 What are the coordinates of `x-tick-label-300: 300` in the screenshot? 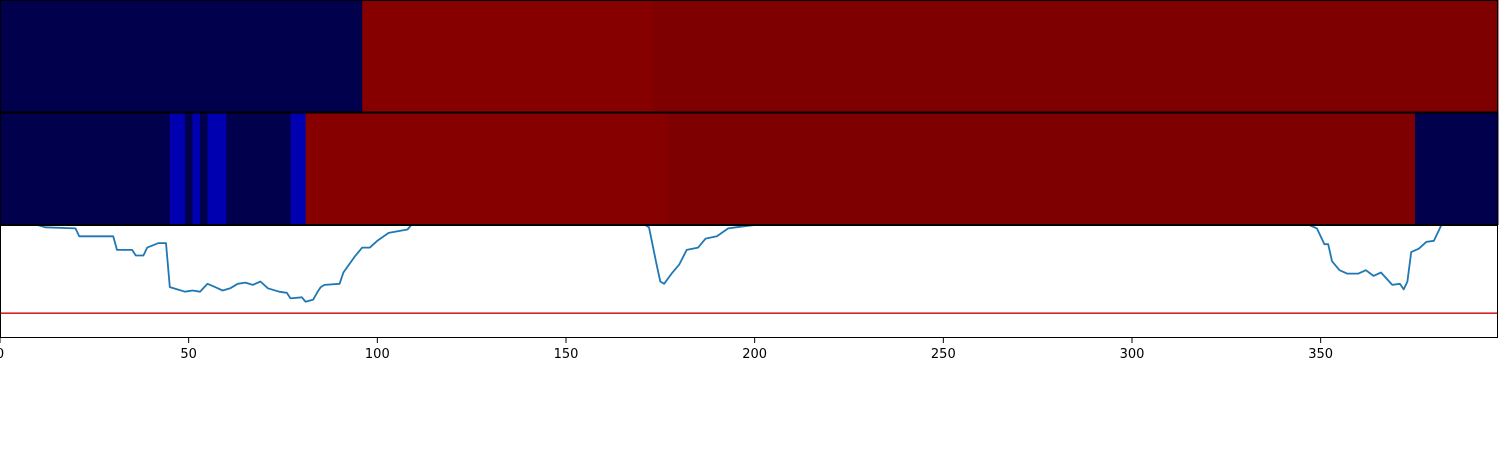 It's located at (1132, 354).